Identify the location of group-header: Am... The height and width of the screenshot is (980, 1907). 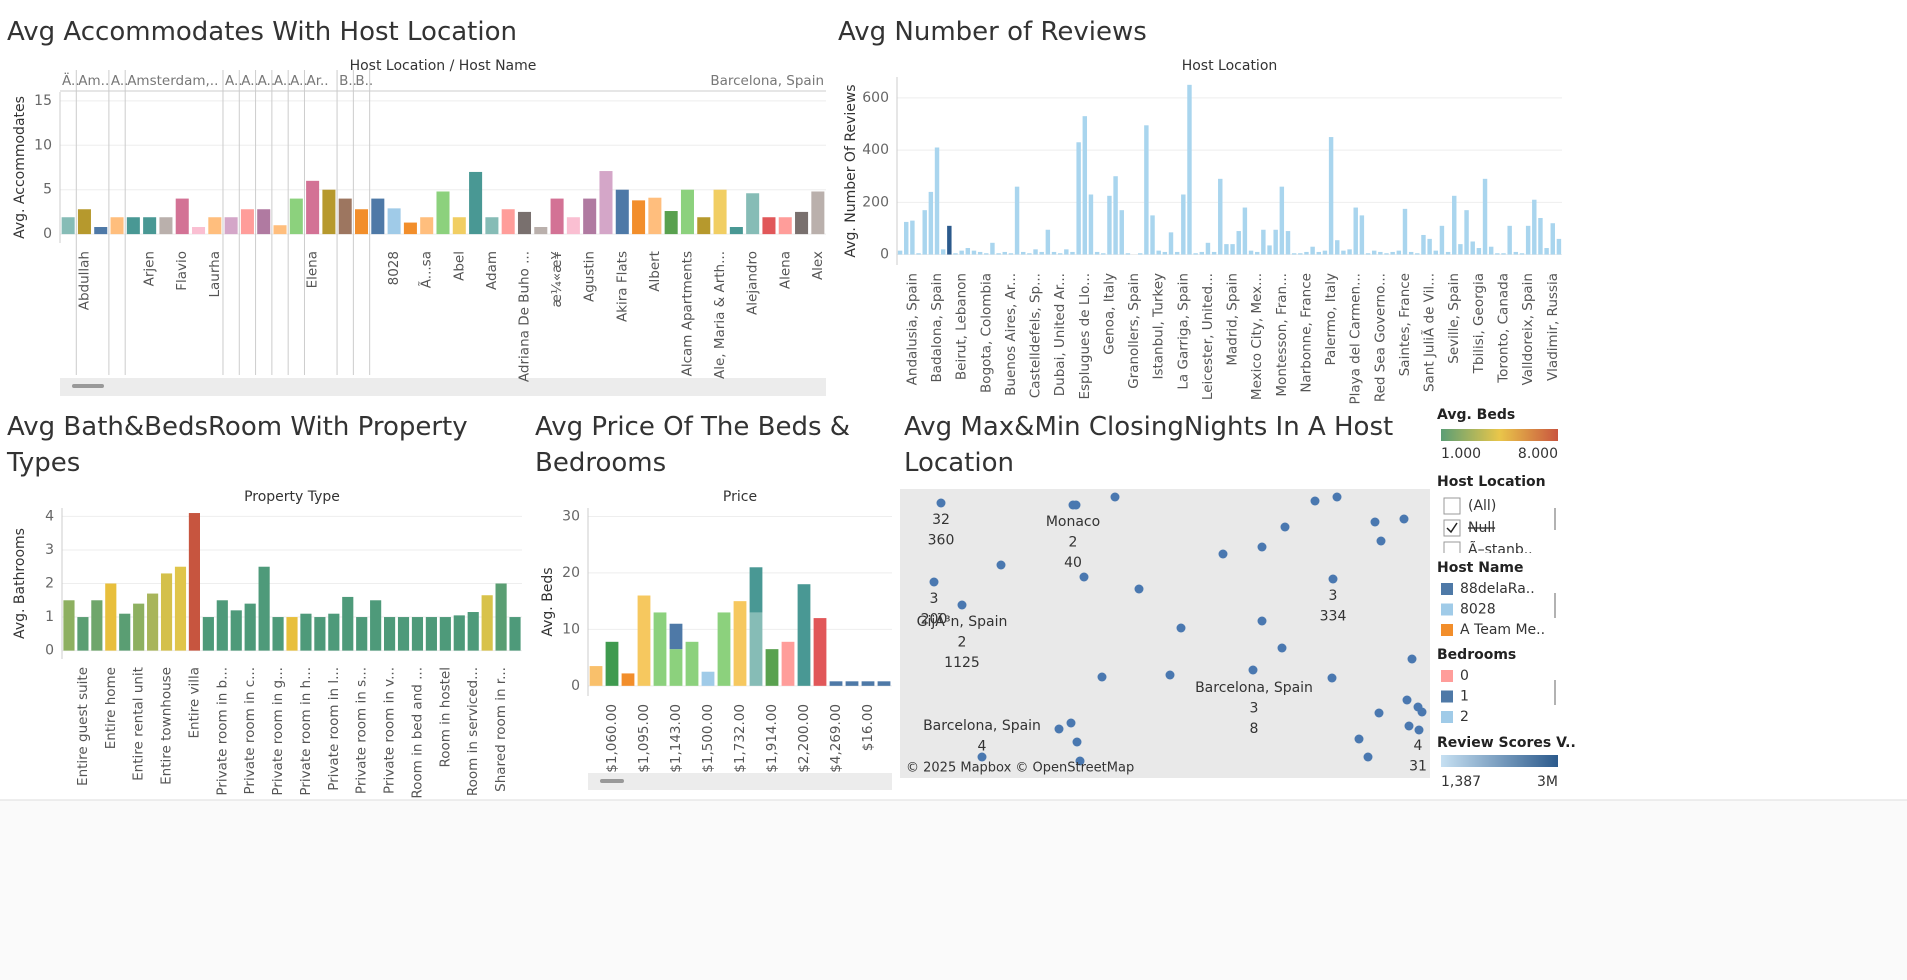
(93, 81).